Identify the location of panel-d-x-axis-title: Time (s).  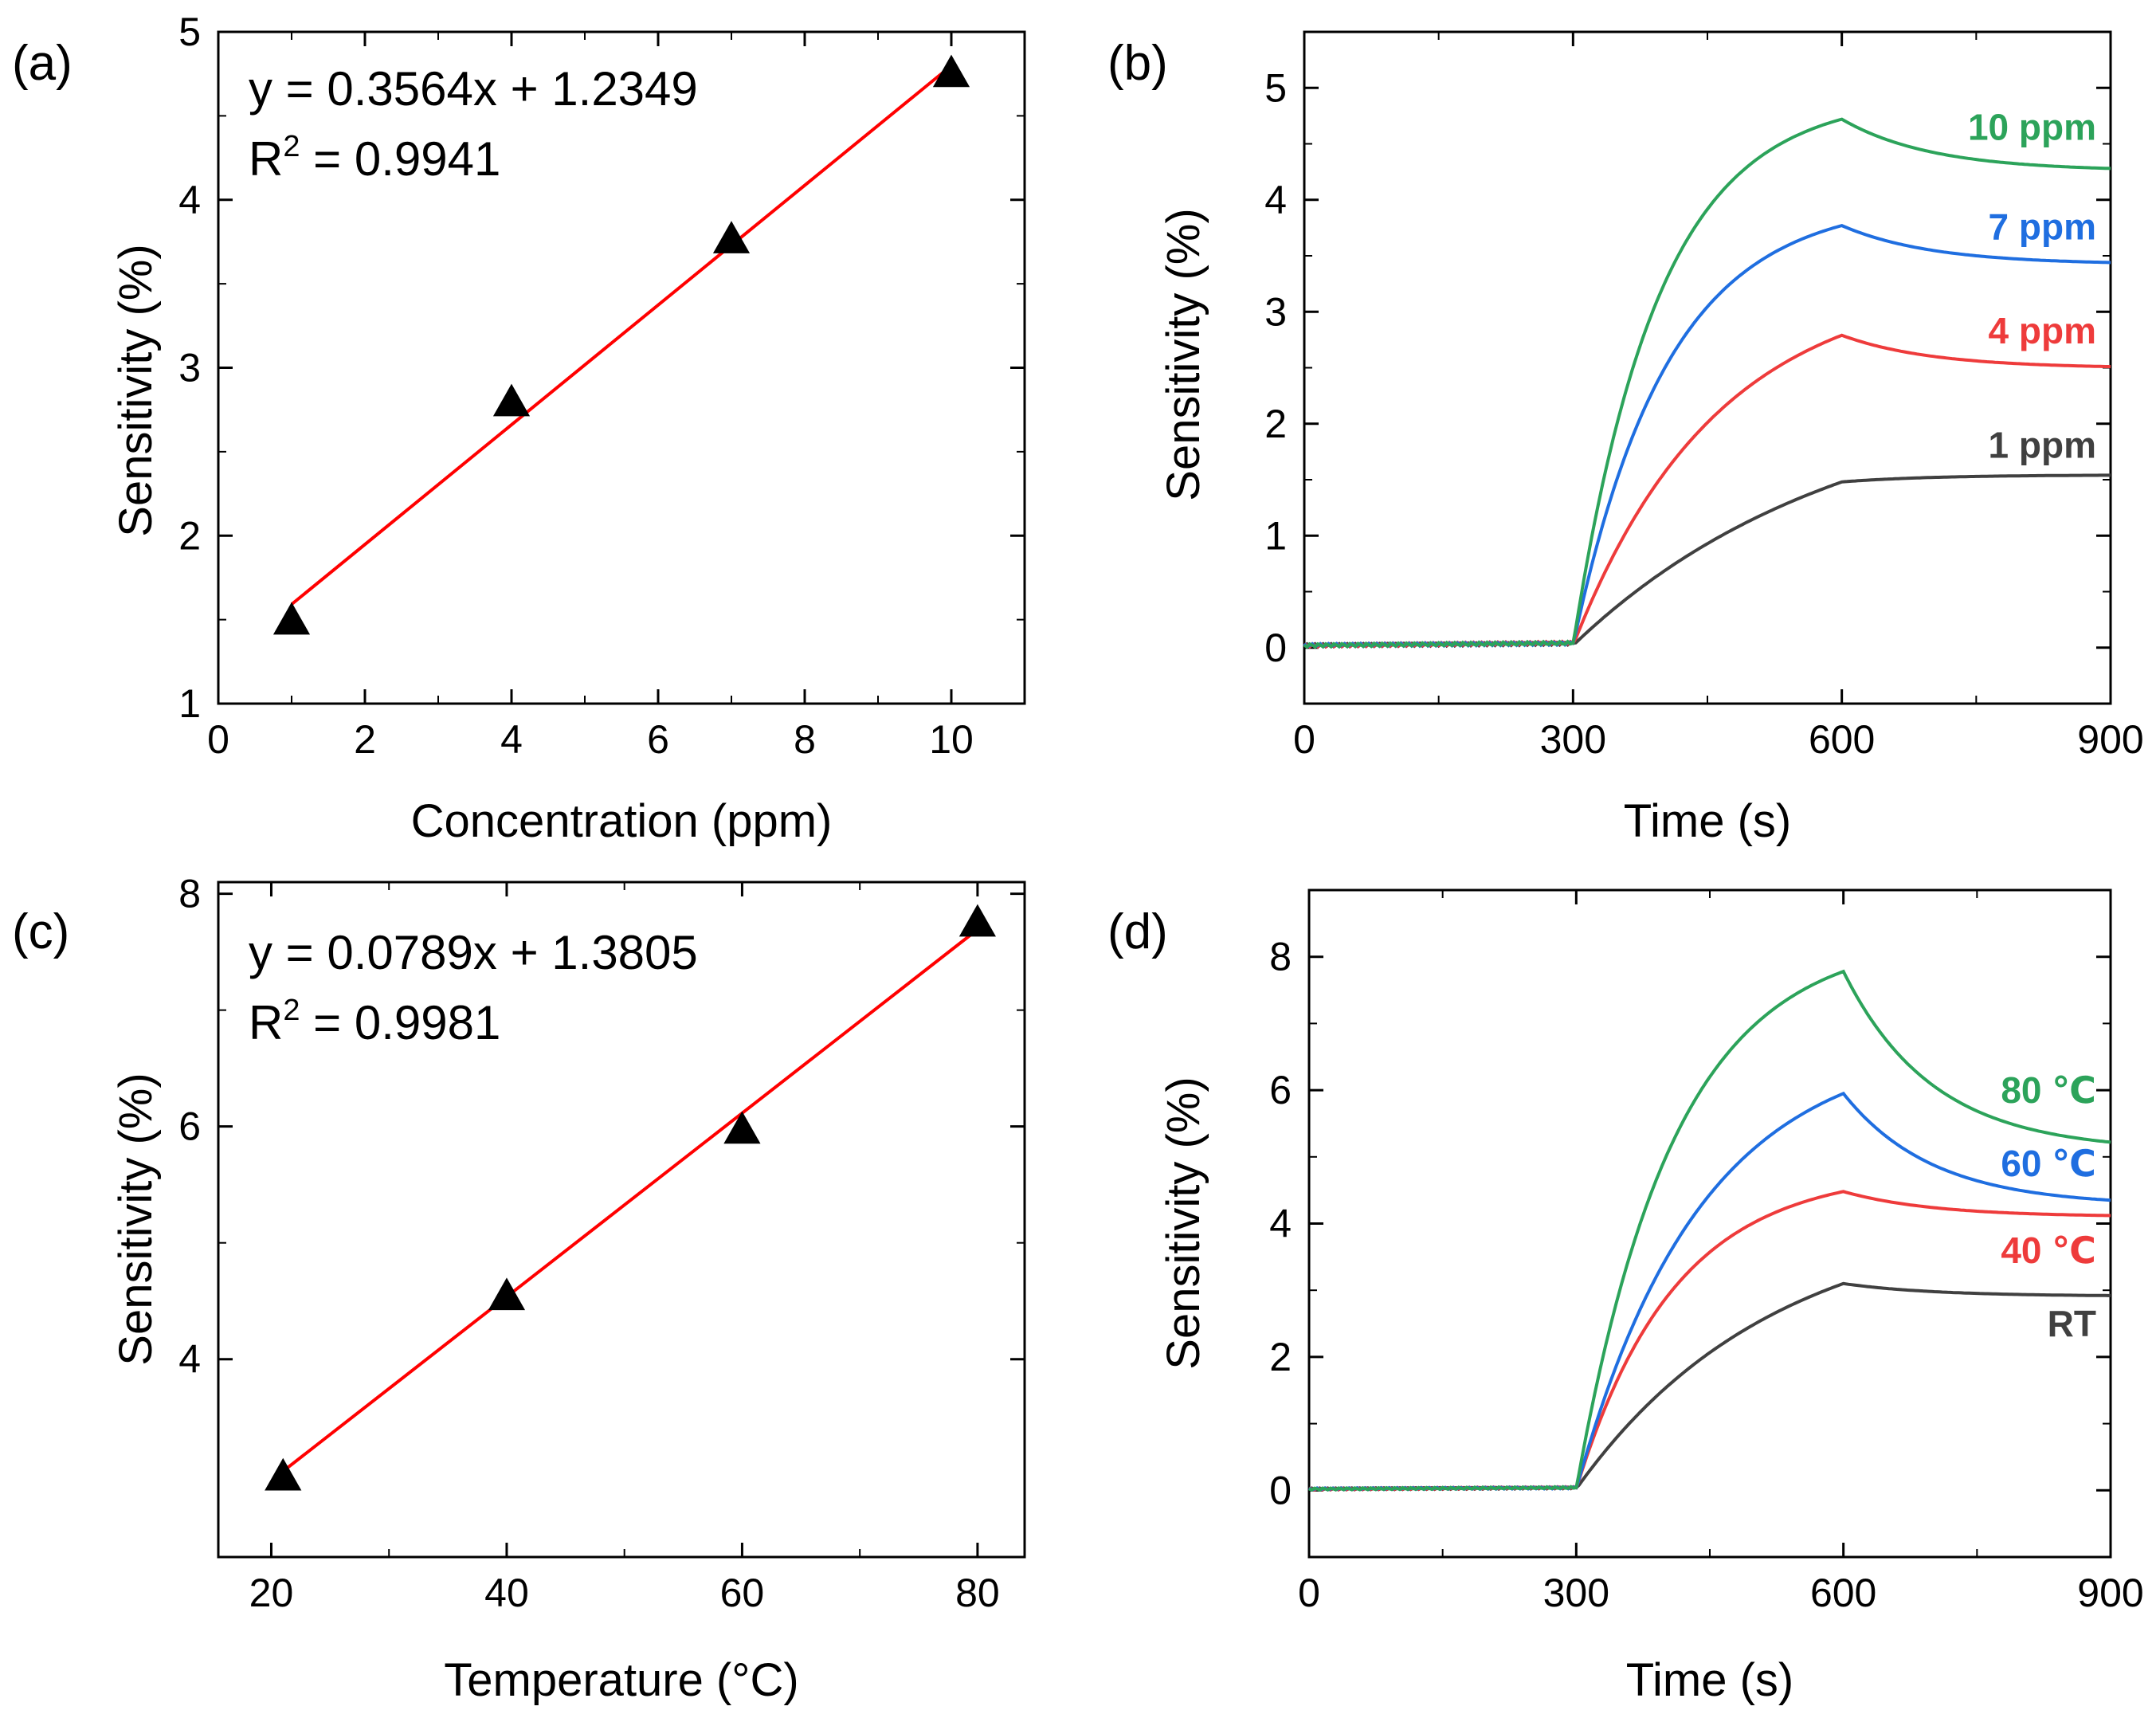
(1709, 1680).